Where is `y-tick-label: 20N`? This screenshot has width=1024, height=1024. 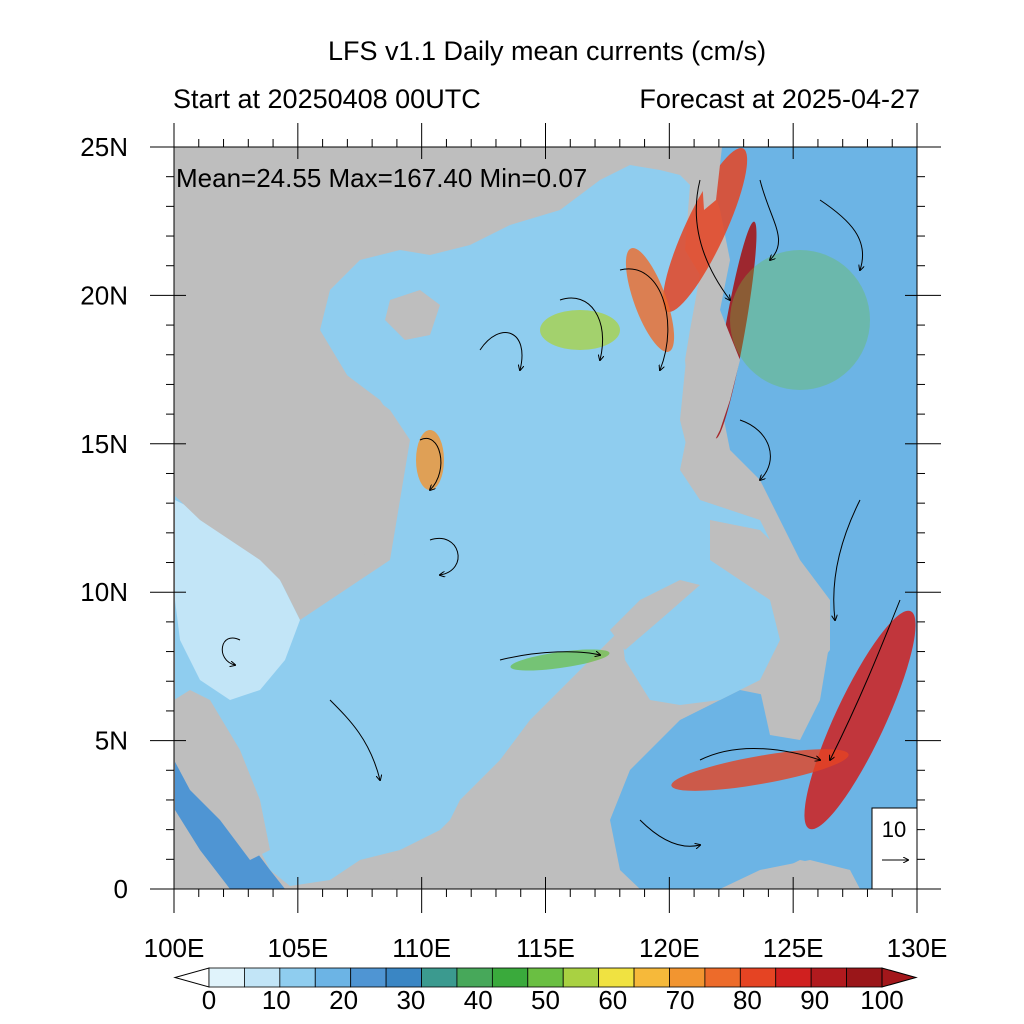
y-tick-label: 20N is located at coordinates (104, 295).